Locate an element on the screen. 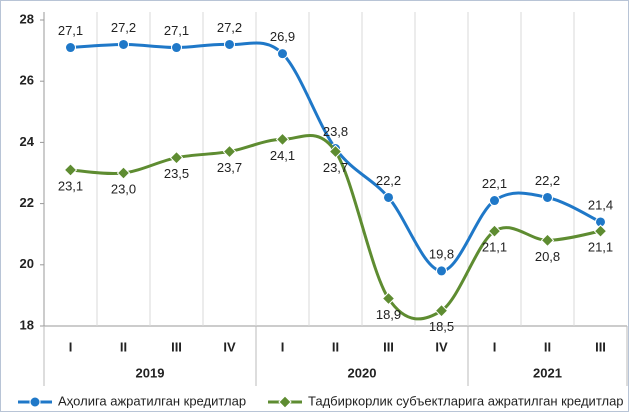 The height and width of the screenshot is (412, 629). y-tick-label: 26 is located at coordinates (27, 80).